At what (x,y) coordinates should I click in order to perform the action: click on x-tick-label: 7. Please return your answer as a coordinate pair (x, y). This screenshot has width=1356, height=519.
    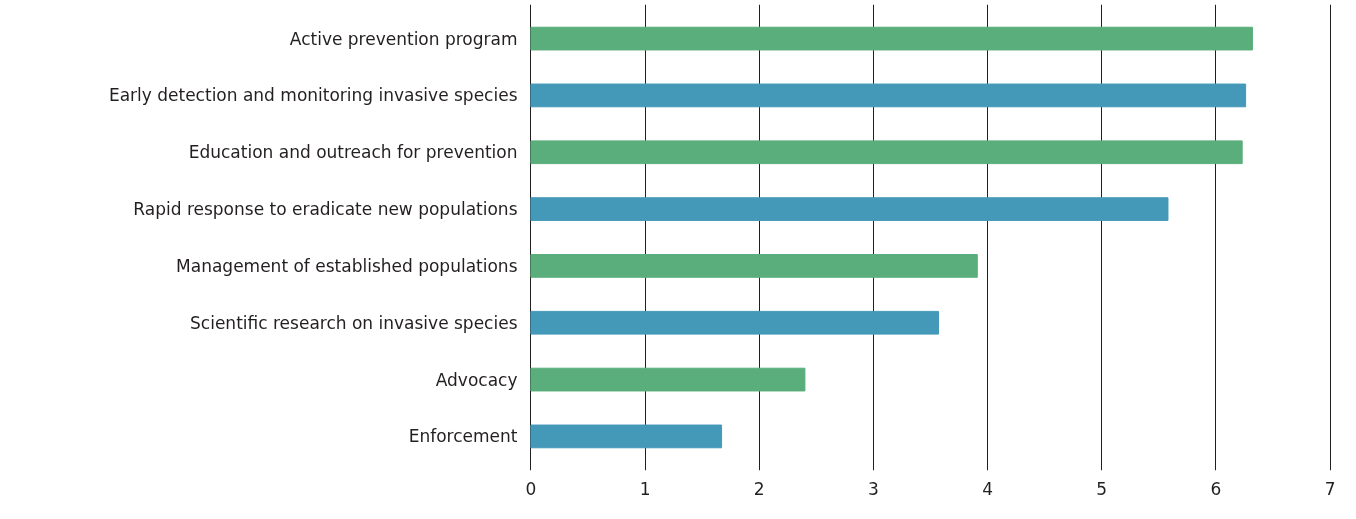
    Looking at the image, I should click on (1330, 488).